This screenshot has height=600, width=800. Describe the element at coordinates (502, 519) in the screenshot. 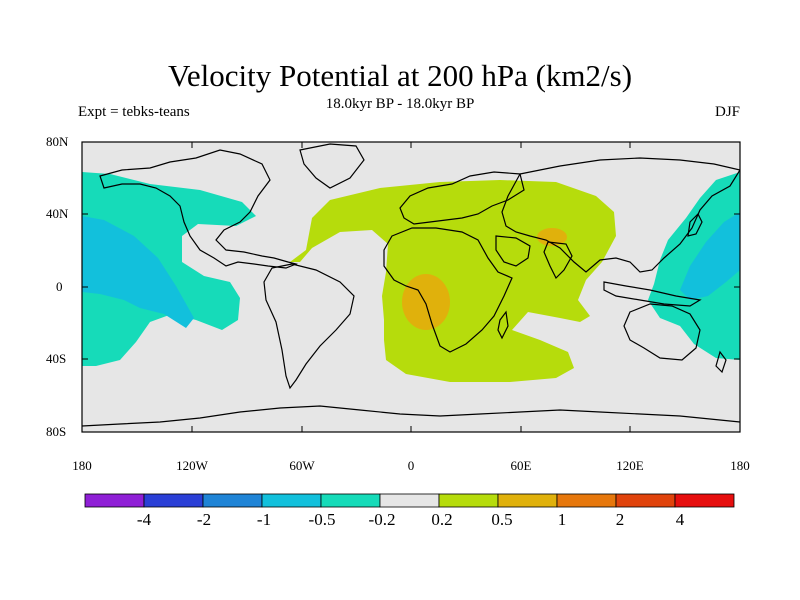

I see `colorbar-label: 0.5` at that location.